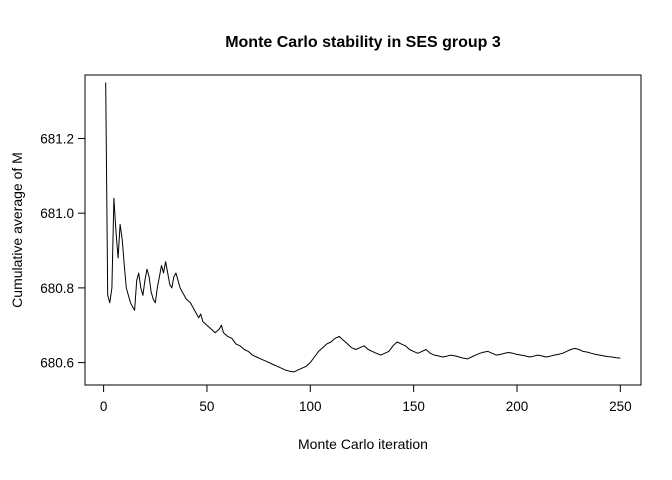  What do you see at coordinates (57, 138) in the screenshot?
I see `y-tick-label: 681.2` at bounding box center [57, 138].